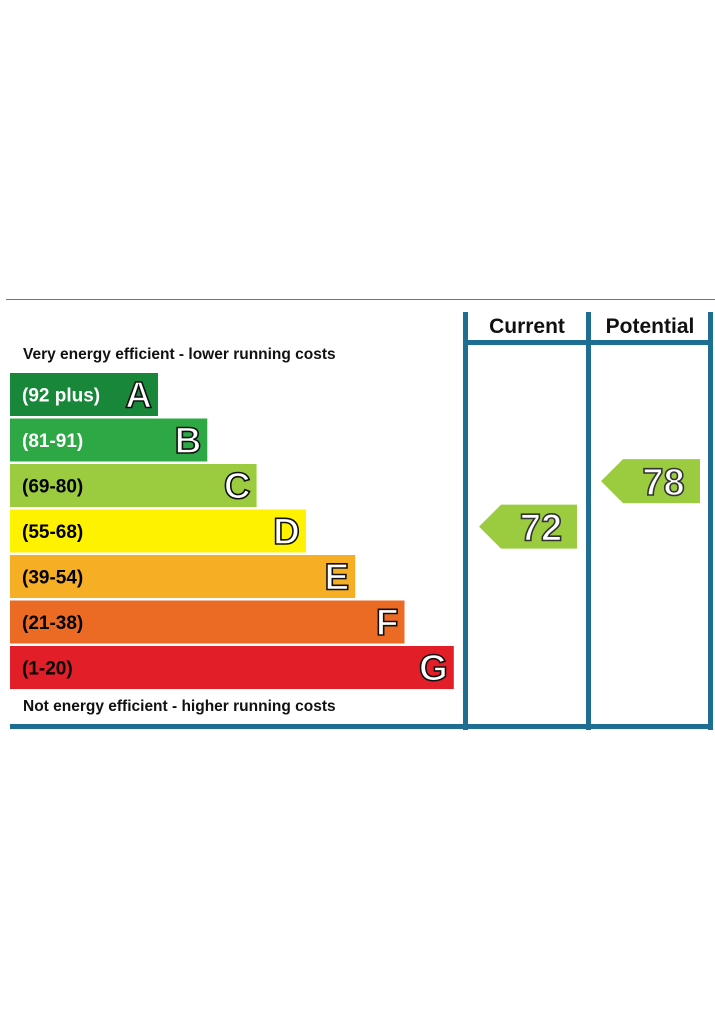 The height and width of the screenshot is (1033, 715). Describe the element at coordinates (337, 577) in the screenshot. I see `band-letter-e: E` at that location.